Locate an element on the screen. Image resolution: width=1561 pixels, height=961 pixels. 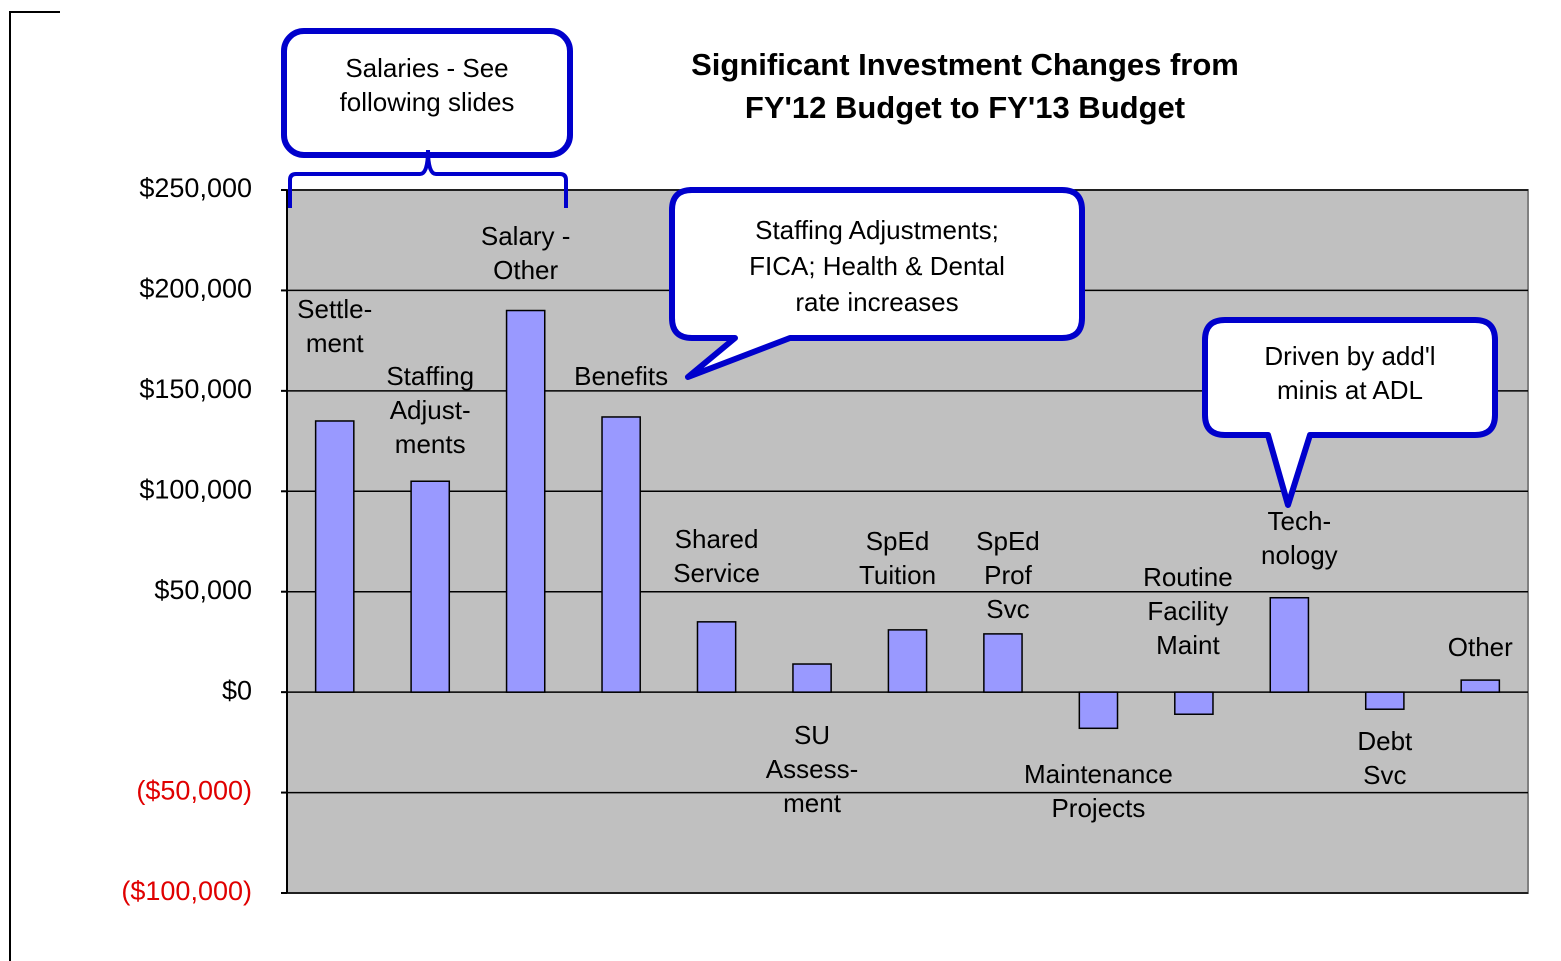
annotation: Salaries - See following slides is located at coordinates (427, 85).